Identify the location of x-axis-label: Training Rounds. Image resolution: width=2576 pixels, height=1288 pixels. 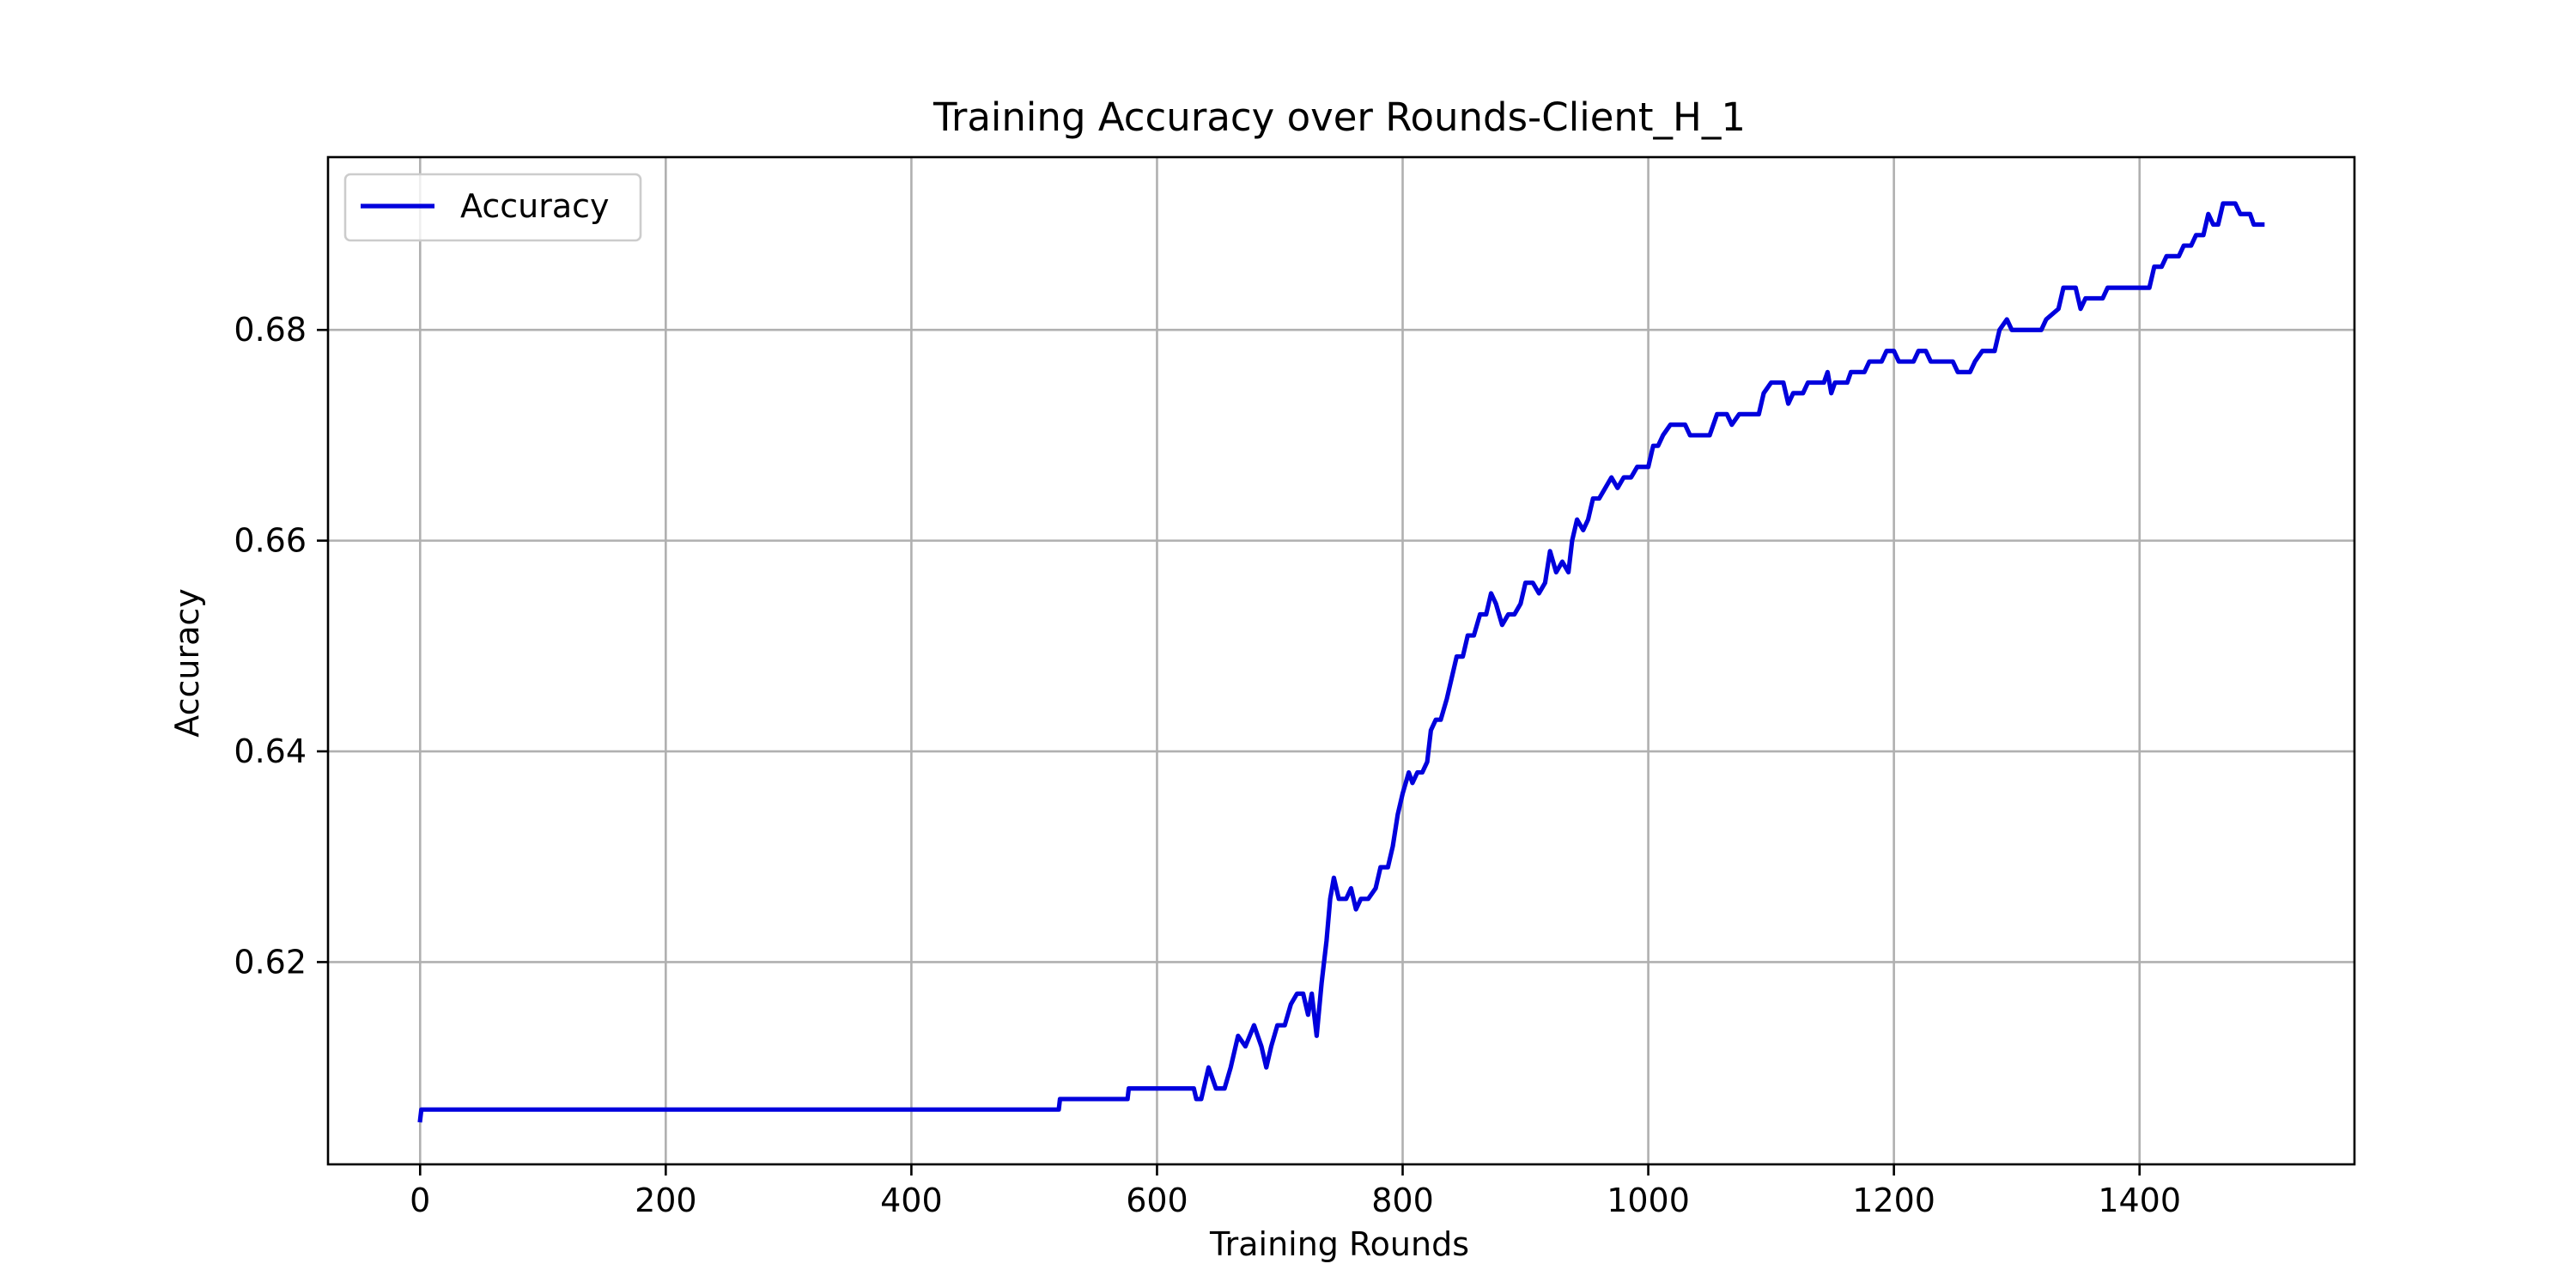
(1339, 1244).